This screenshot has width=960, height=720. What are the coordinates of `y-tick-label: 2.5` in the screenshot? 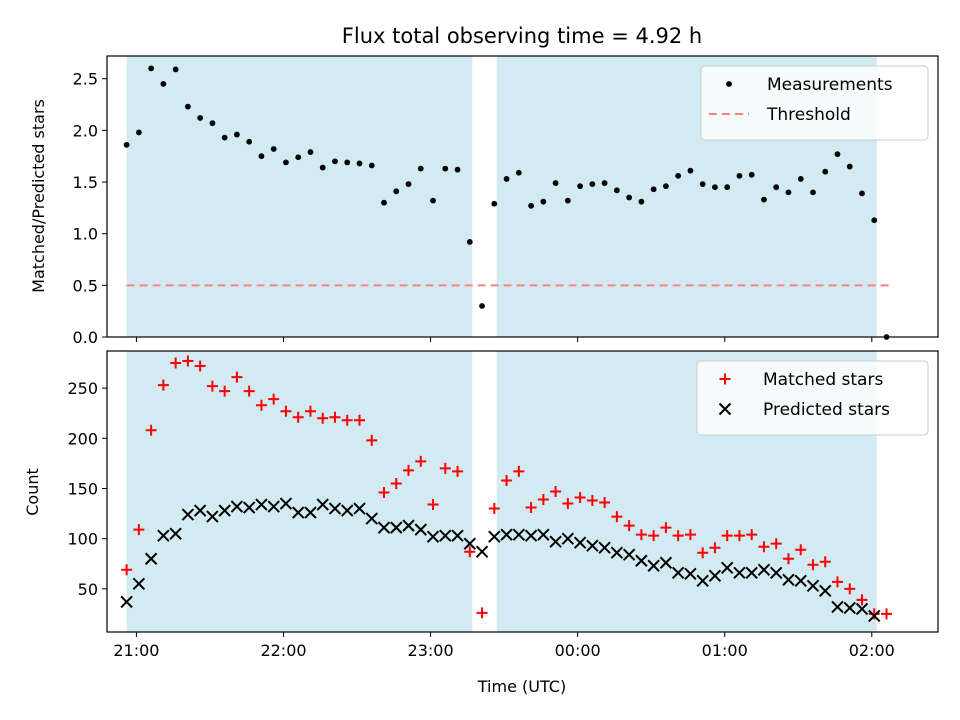 It's located at (85, 79).